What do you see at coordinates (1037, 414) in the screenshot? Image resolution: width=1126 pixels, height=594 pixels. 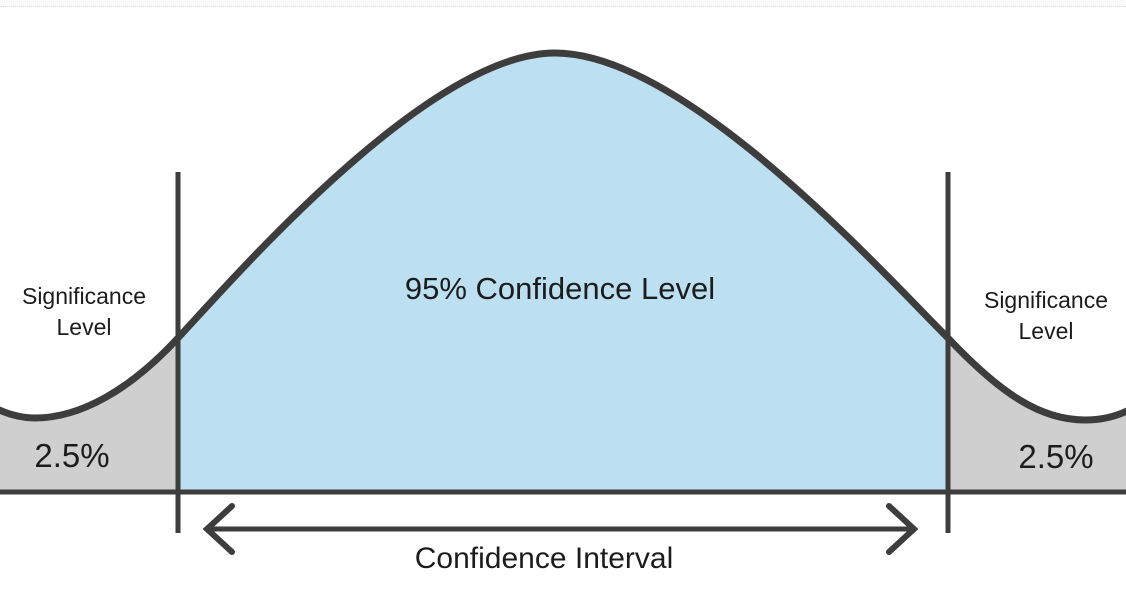 I see `right-tail-fill` at bounding box center [1037, 414].